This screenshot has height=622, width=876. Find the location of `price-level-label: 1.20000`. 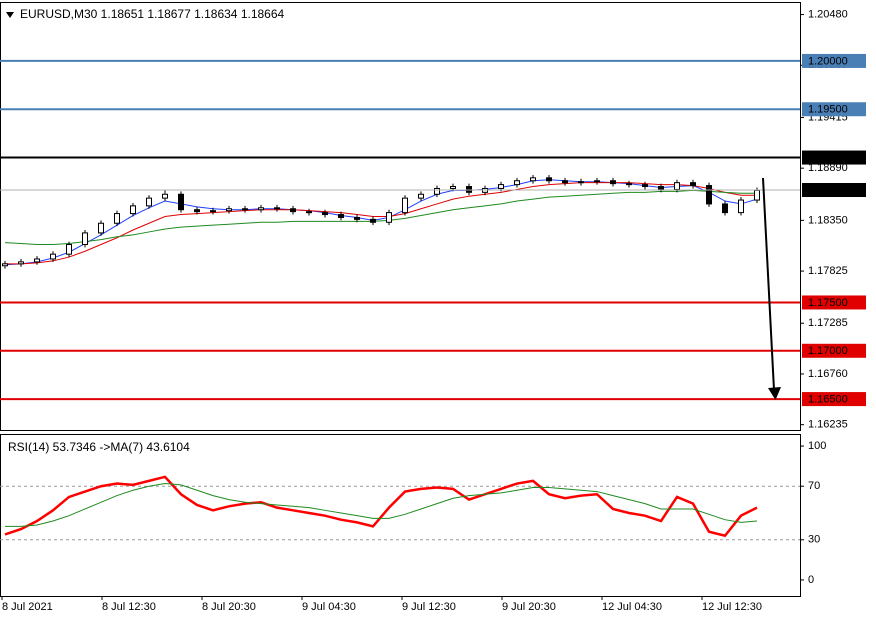

price-level-label: 1.20000 is located at coordinates (828, 61).